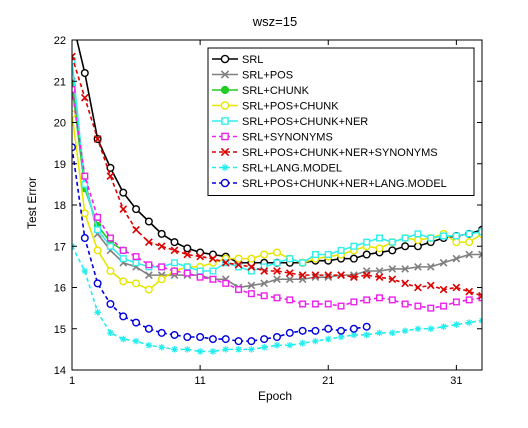 This screenshot has height=428, width=528. What do you see at coordinates (32, 203) in the screenshot?
I see `y-axis-label: Test Error` at bounding box center [32, 203].